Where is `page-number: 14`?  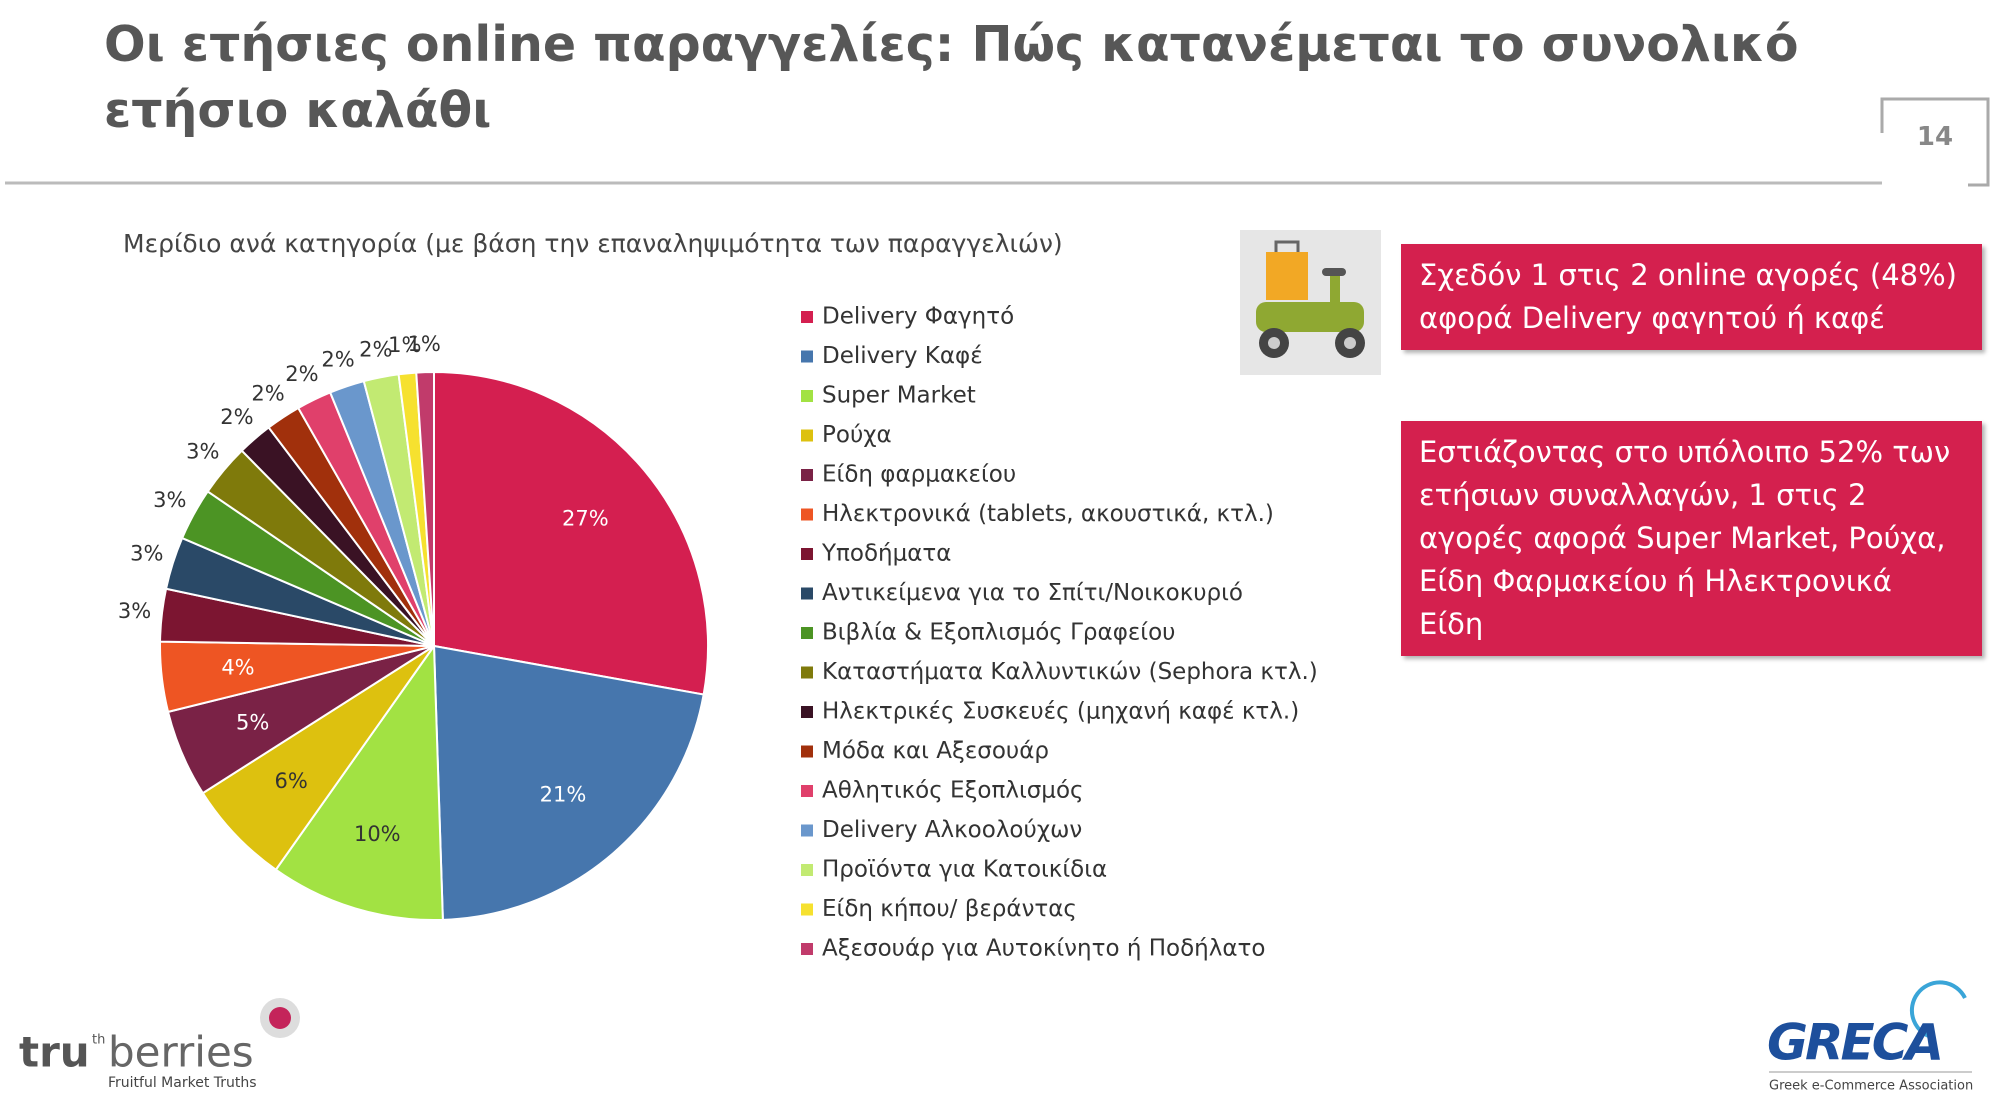 page-number: 14 is located at coordinates (1935, 137).